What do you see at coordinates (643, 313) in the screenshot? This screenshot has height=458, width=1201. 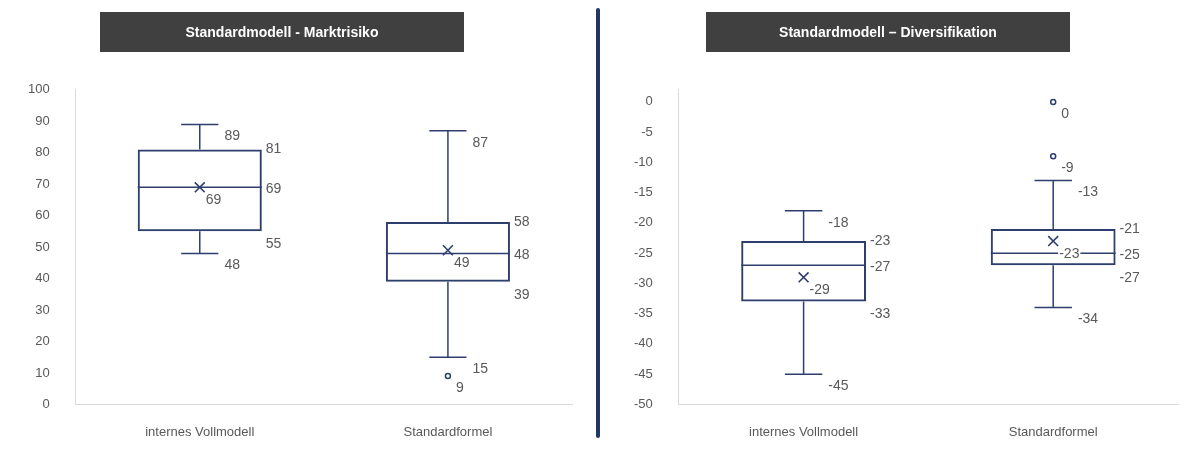 I see `y-tick-label: -35` at bounding box center [643, 313].